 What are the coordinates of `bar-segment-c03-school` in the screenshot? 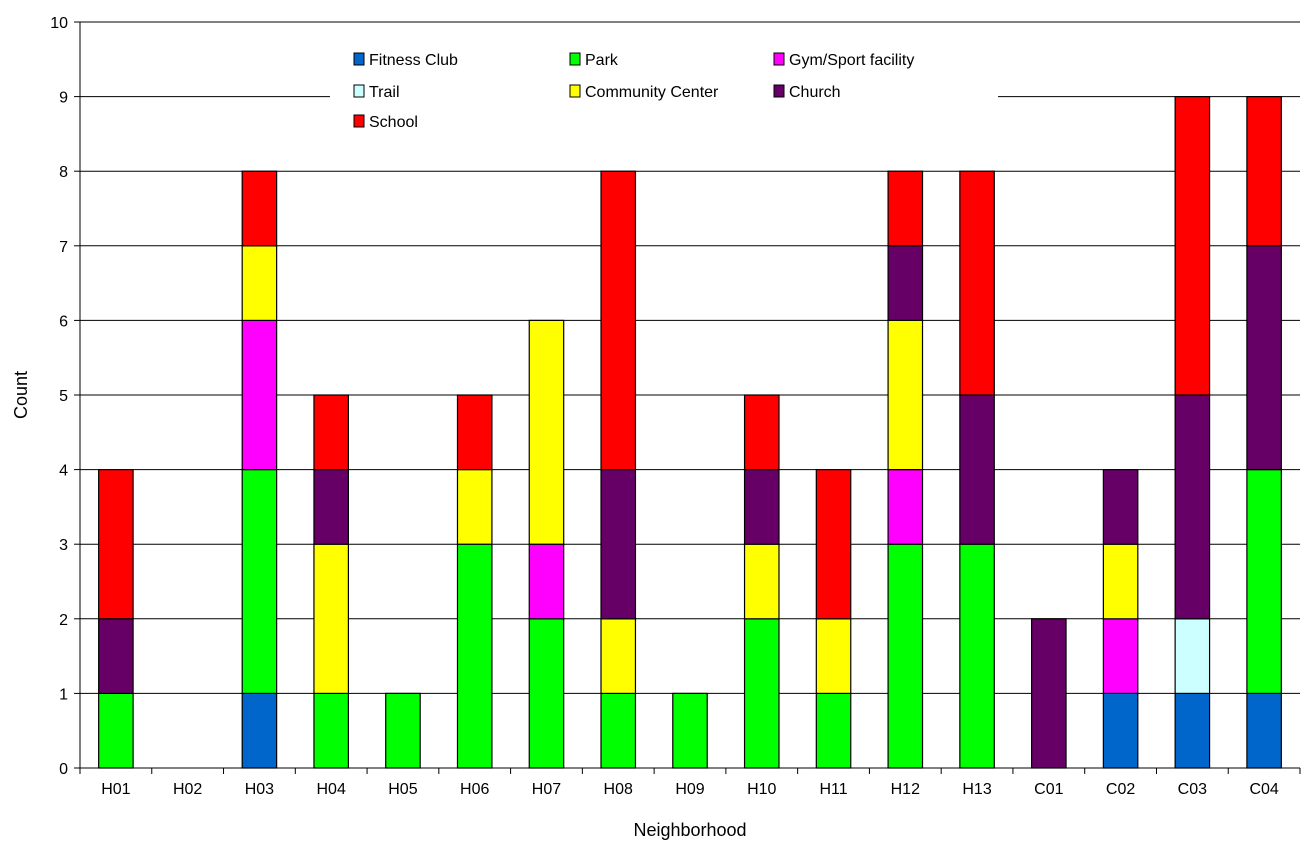 It's located at (1192, 245).